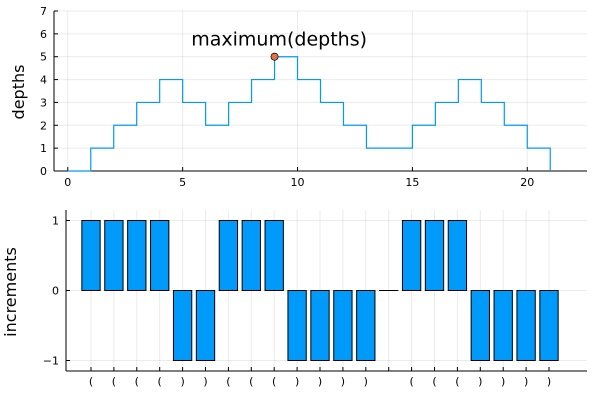  I want to click on depths-x-tick-label: 0, so click(67, 182).